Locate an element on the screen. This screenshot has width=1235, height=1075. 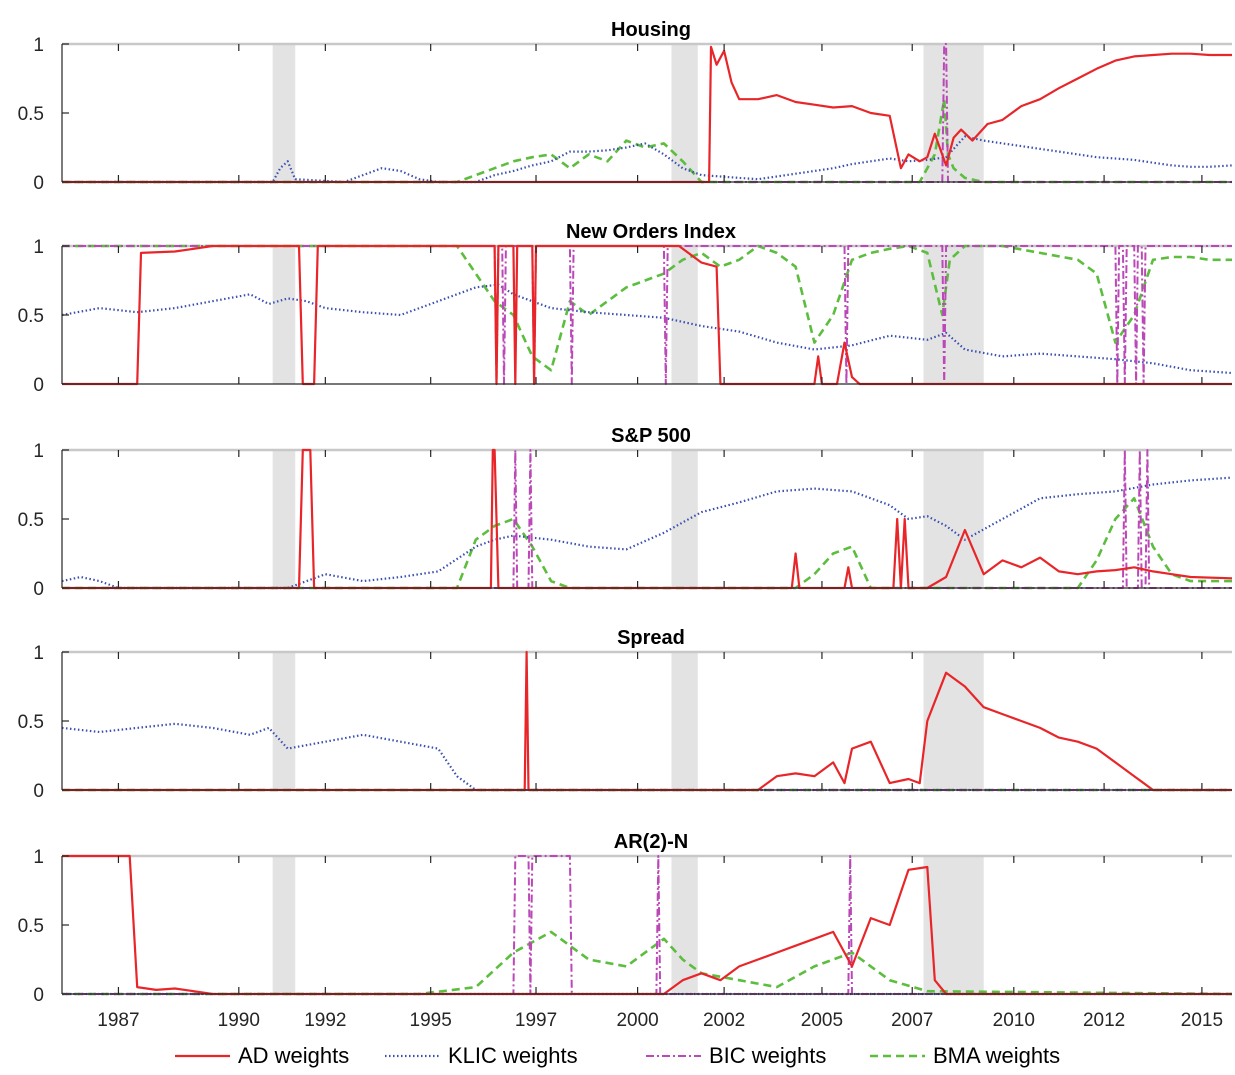
x-tick-label: 2007 is located at coordinates (912, 1020).